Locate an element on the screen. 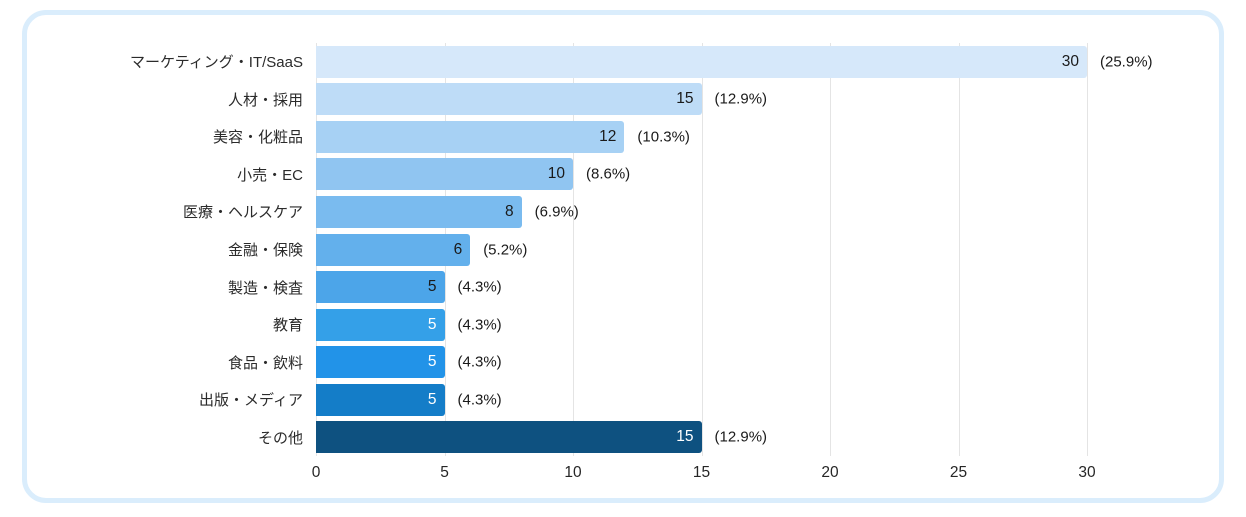  bar-percent-label: (25.9%) is located at coordinates (1126, 62).